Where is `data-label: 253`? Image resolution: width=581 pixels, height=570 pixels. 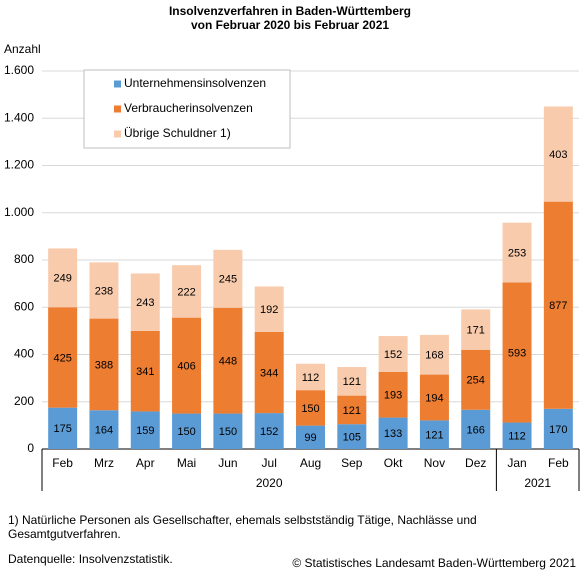 data-label: 253 is located at coordinates (517, 253).